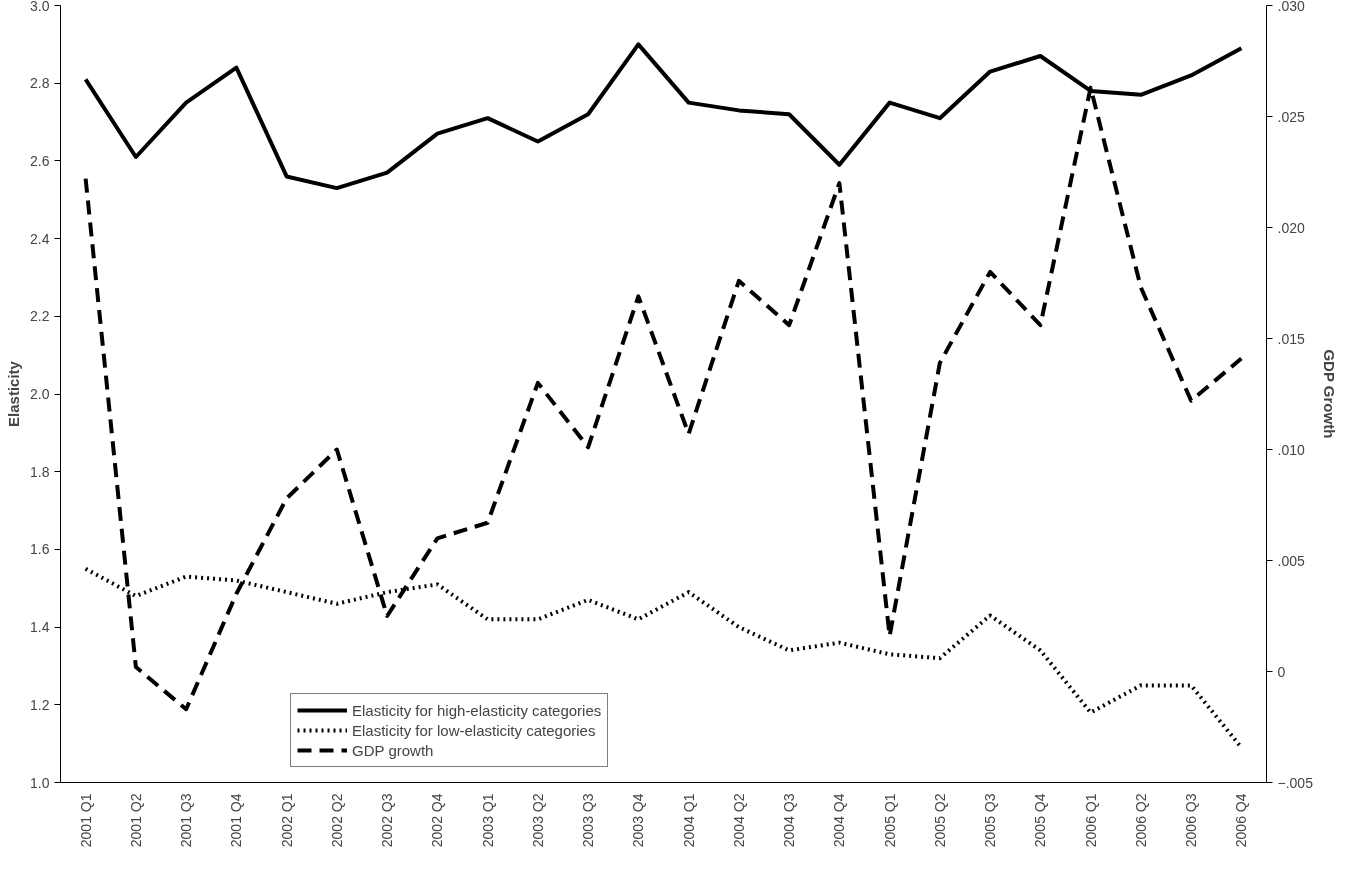  Describe the element at coordinates (688, 820) in the screenshot. I see `x-tick-label: 2004 Q1` at that location.